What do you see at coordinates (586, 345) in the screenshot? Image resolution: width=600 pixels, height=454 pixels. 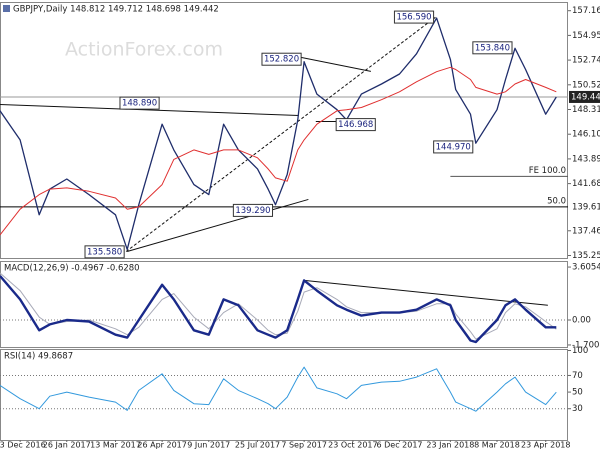 I see `y-tick-label: -1.7008` at bounding box center [586, 345].